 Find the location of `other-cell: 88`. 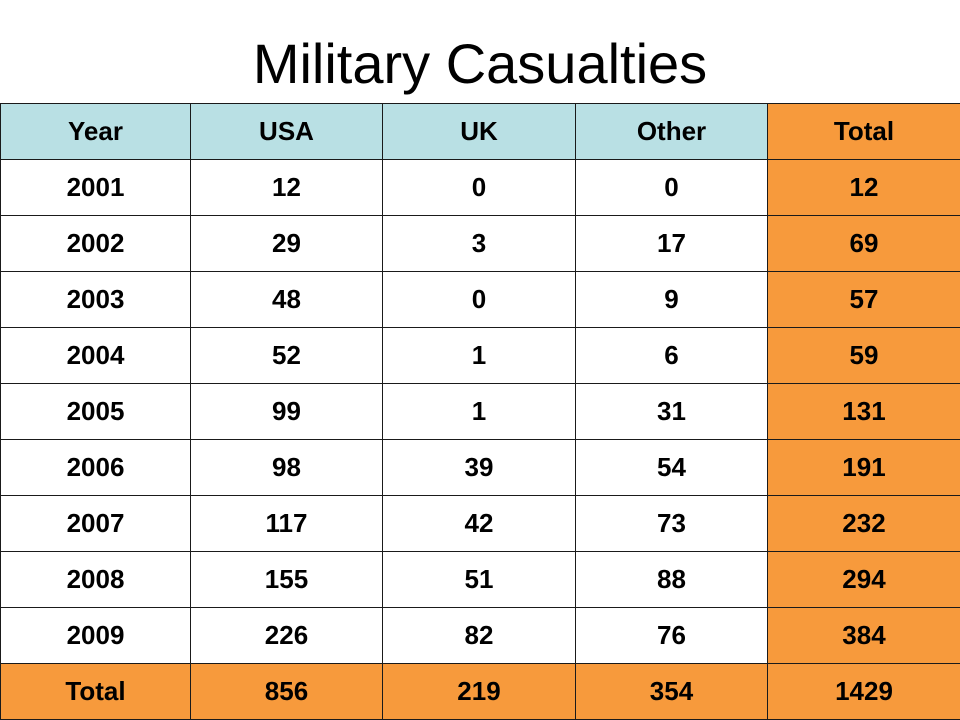

other-cell: 88 is located at coordinates (671, 579).